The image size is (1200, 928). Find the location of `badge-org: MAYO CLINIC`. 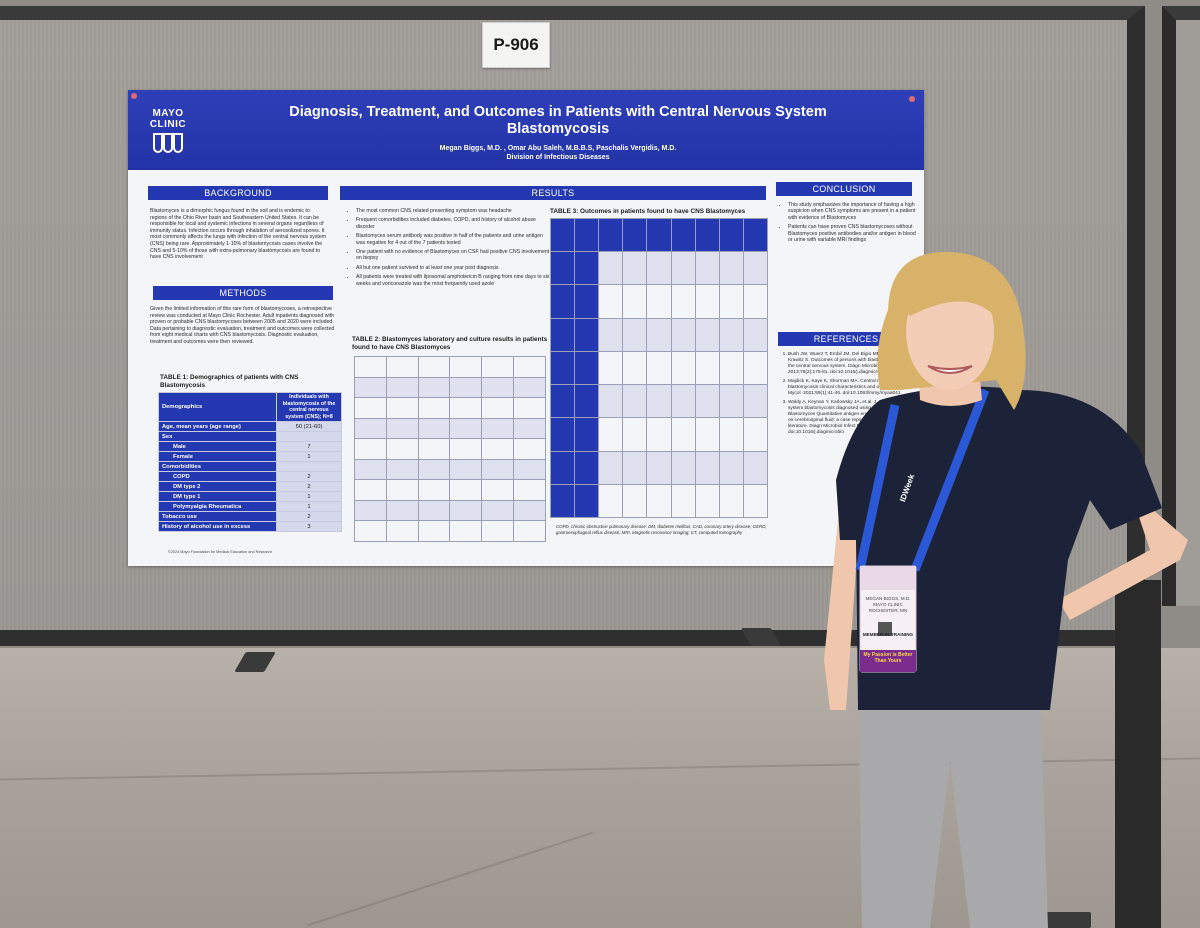

badge-org: MAYO CLINIC is located at coordinates (888, 604).